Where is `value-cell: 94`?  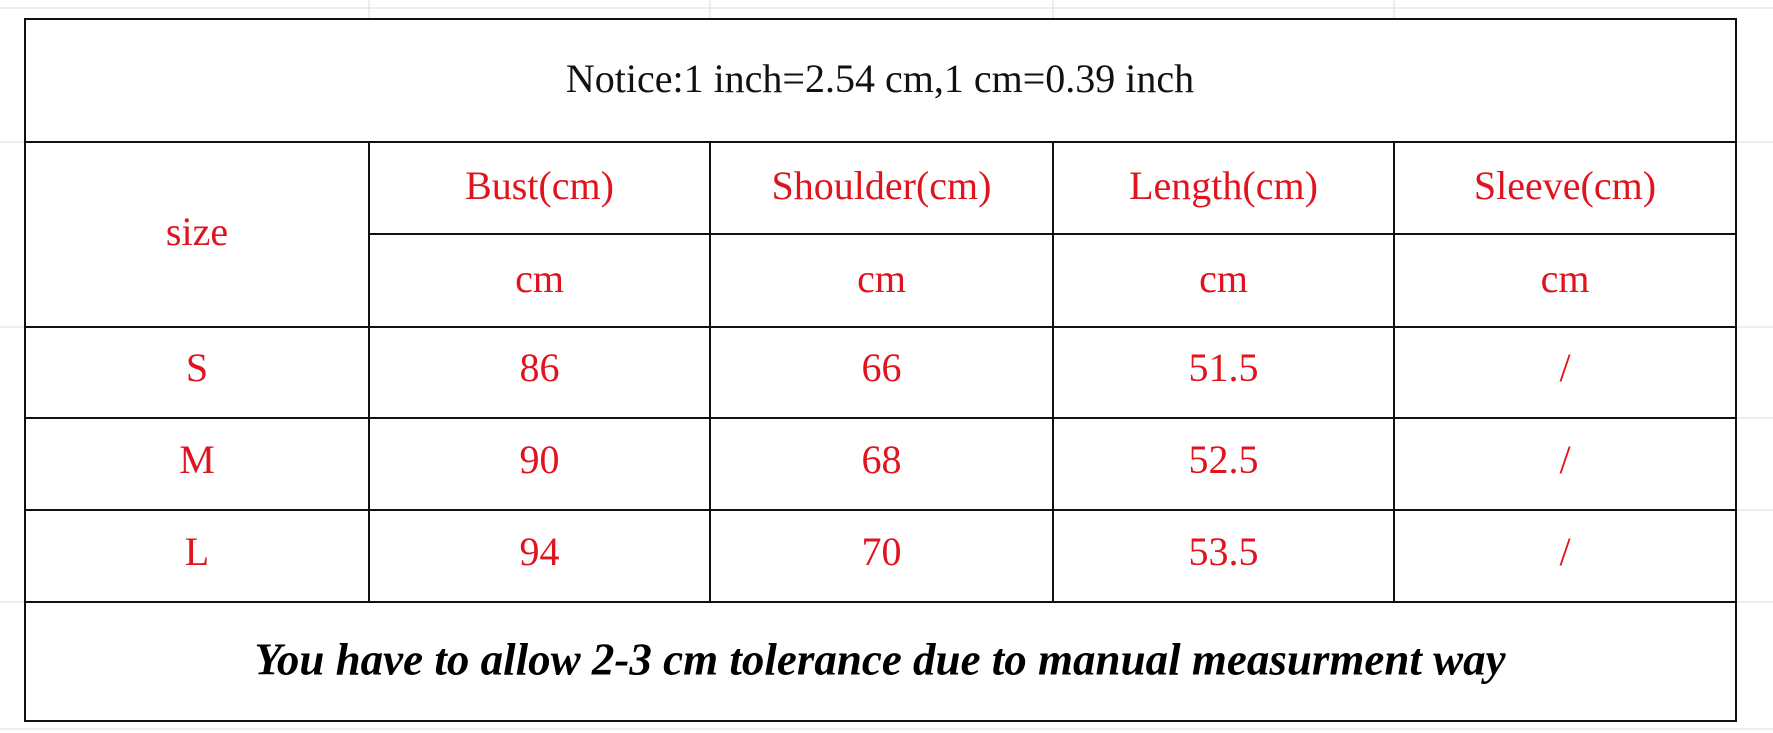 value-cell: 94 is located at coordinates (540, 551).